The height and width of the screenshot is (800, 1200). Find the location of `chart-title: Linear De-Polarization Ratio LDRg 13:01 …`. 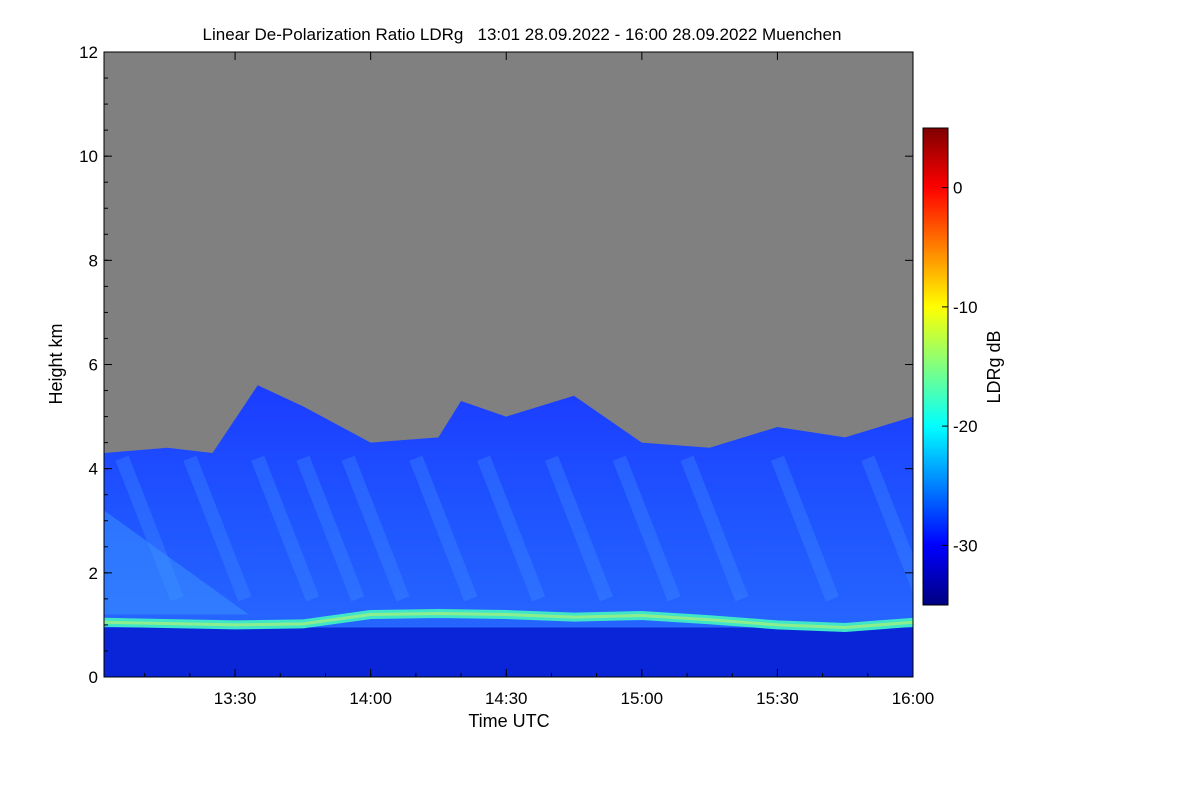

chart-title: Linear De-Polarization Ratio LDRg 13:01 … is located at coordinates (522, 34).